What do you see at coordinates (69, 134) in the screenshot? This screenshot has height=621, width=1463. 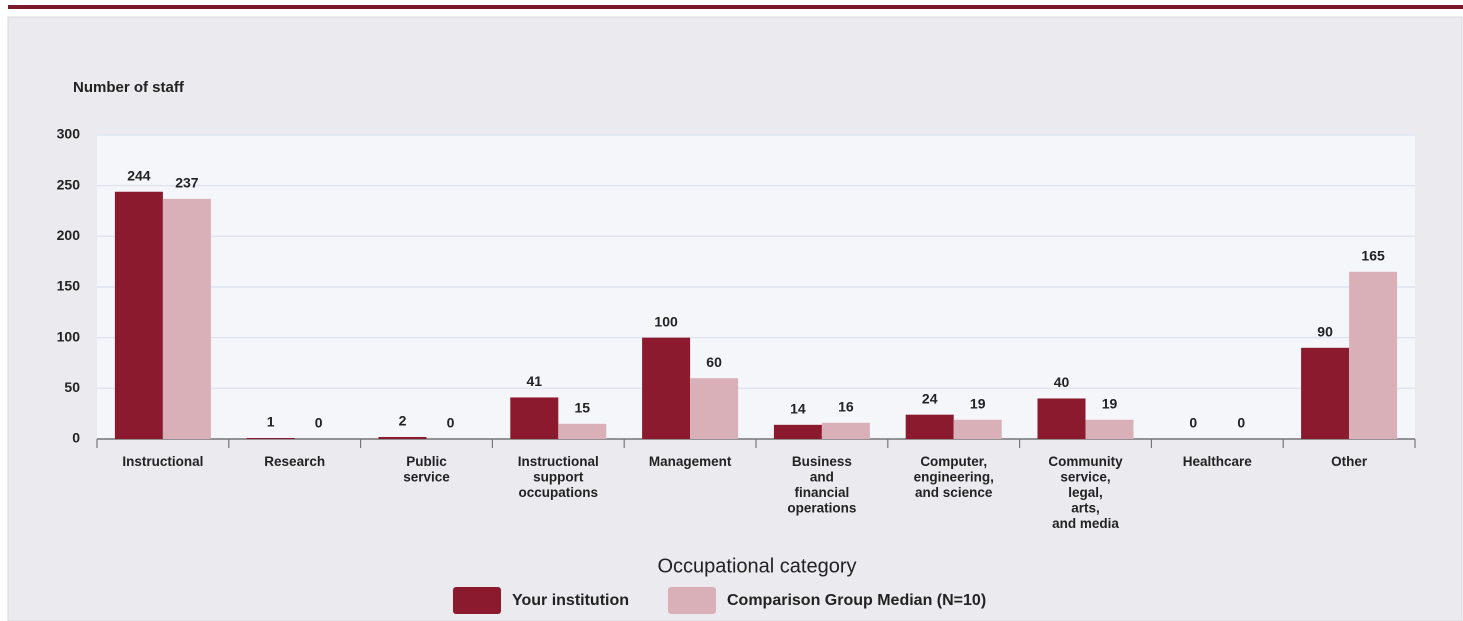 I see `y-tick-label: 300` at bounding box center [69, 134].